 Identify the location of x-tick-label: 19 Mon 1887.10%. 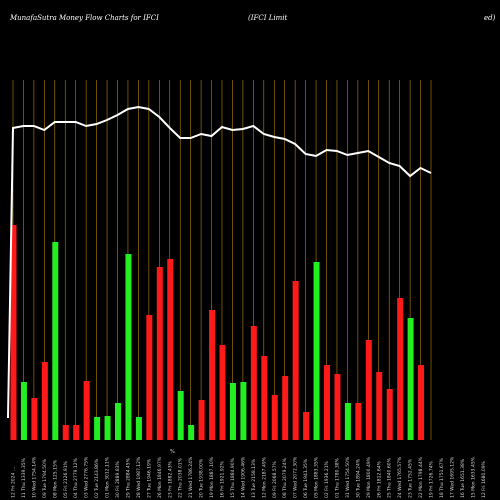
(212, 477).